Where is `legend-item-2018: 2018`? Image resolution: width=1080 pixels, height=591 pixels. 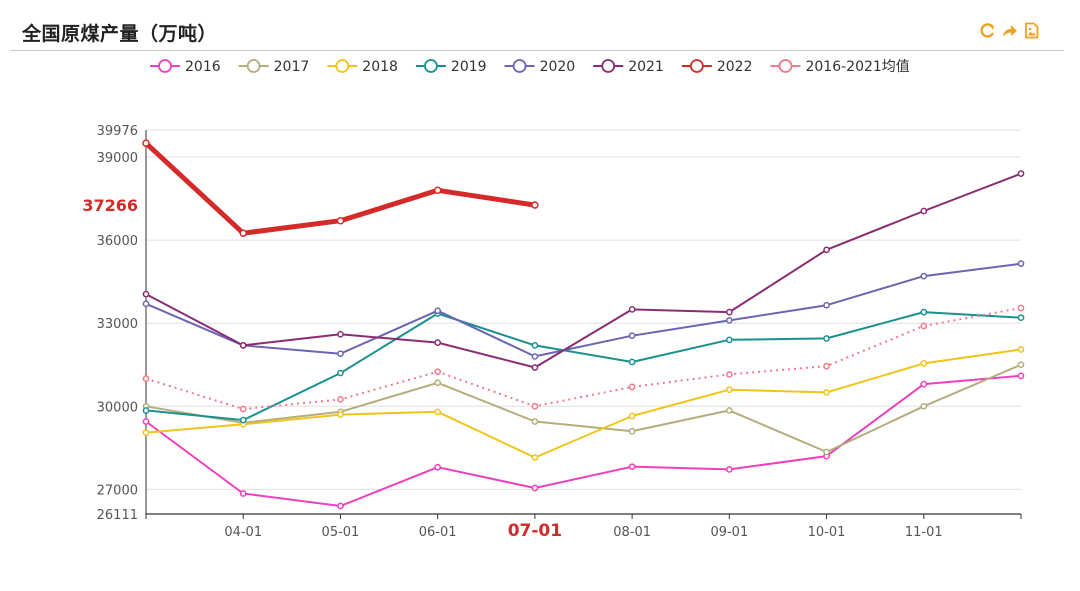
legend-item-2018: 2018 is located at coordinates (362, 67).